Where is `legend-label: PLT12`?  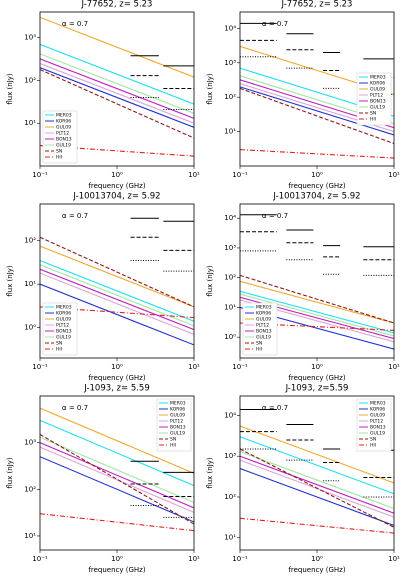 legend-label: PLT12 is located at coordinates (262, 326).